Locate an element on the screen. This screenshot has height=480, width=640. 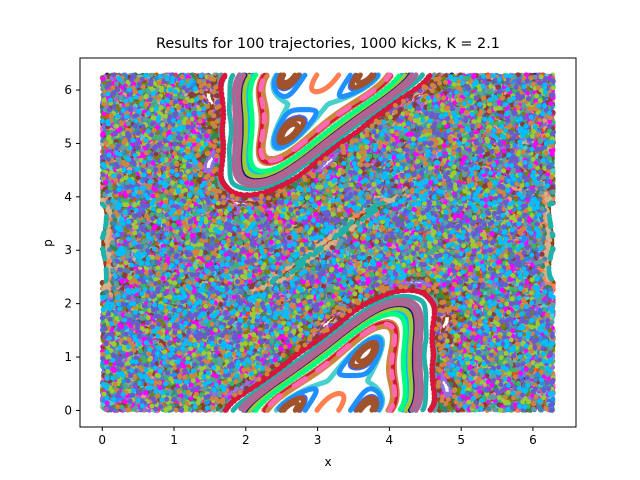
y-tick-label: 5 is located at coordinates (68, 143).